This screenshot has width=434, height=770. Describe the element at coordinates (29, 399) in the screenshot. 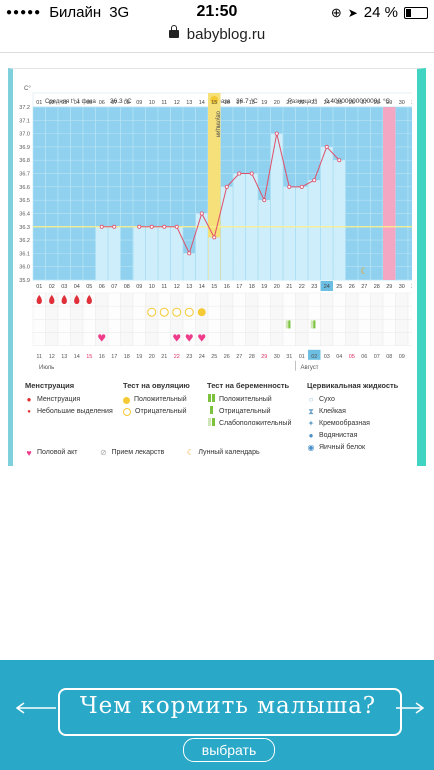

I see `blood-drop-icon: ●` at that location.